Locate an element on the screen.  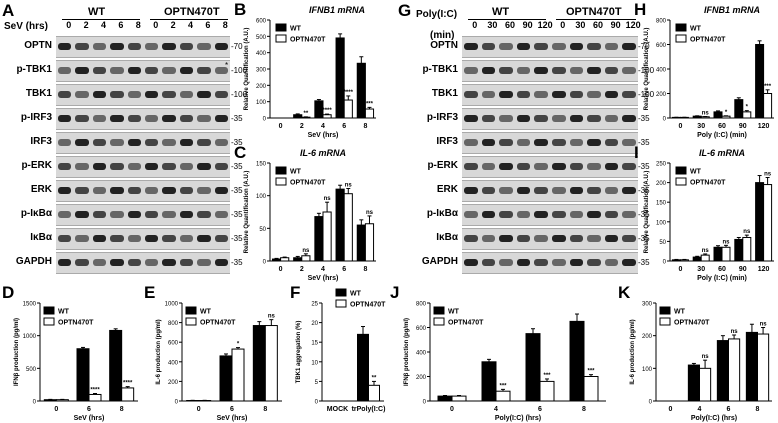
blot-a-timepoint: 0 is located at coordinates (69, 25).